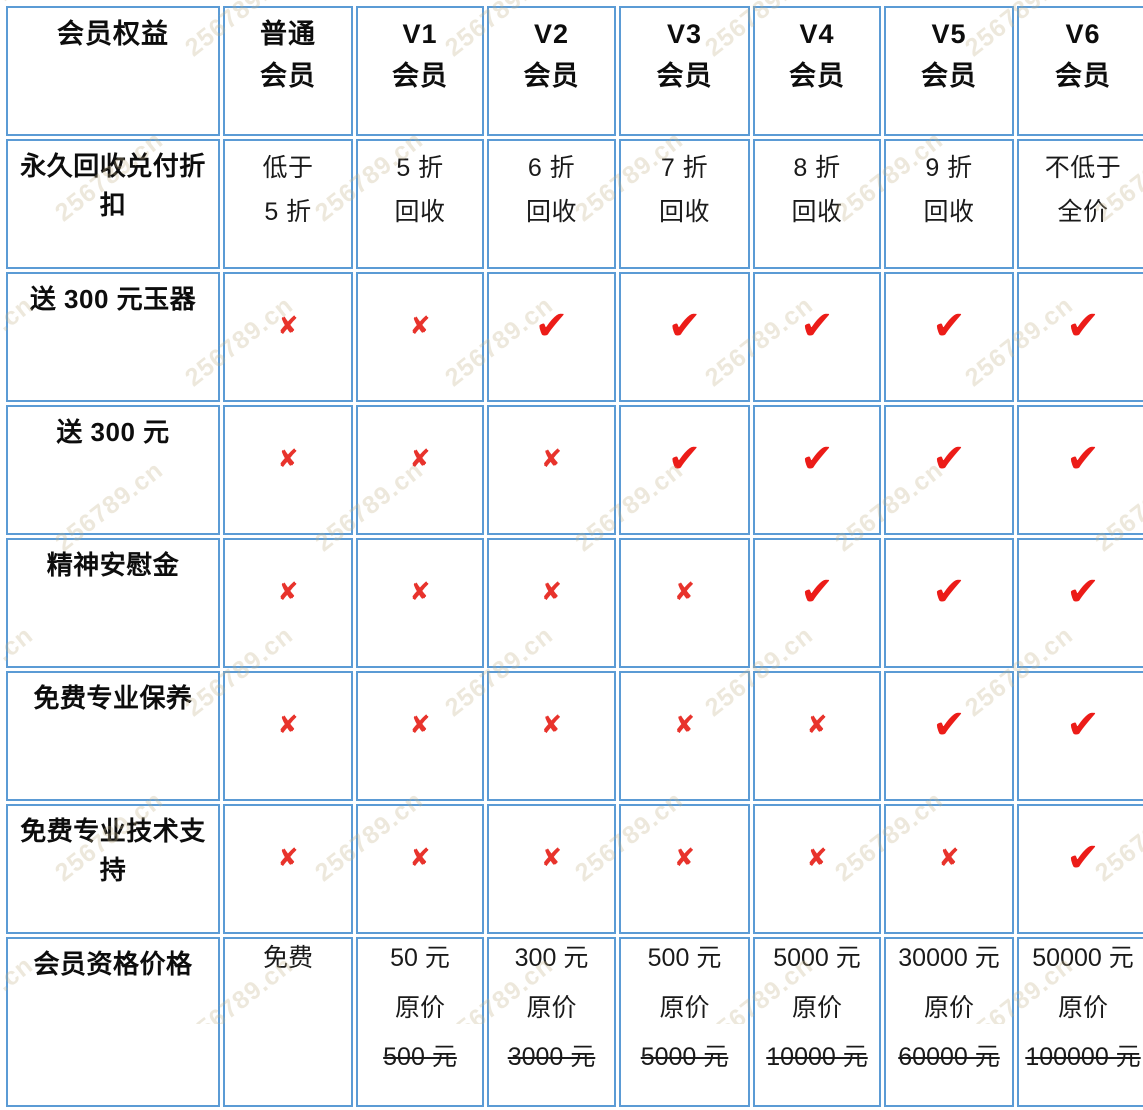 This screenshot has width=1143, height=1110. Describe the element at coordinates (684, 204) in the screenshot. I see `cell-v3: 7 折回收` at that location.